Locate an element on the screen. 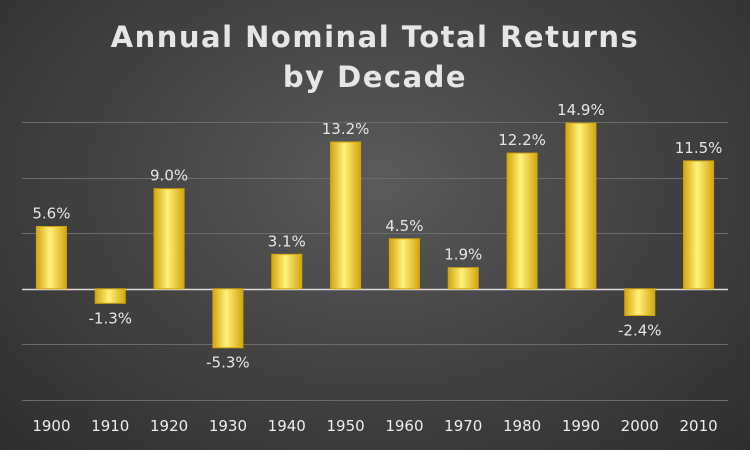 This screenshot has width=750, height=450. bar-1930 is located at coordinates (228, 318).